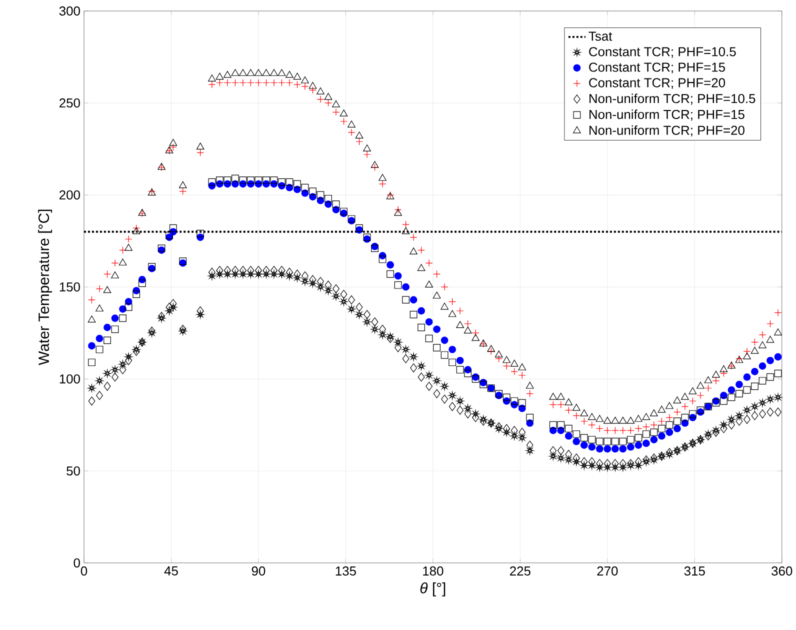 This screenshot has height=630, width=796. I want to click on y-tick-label: 150, so click(70, 287).